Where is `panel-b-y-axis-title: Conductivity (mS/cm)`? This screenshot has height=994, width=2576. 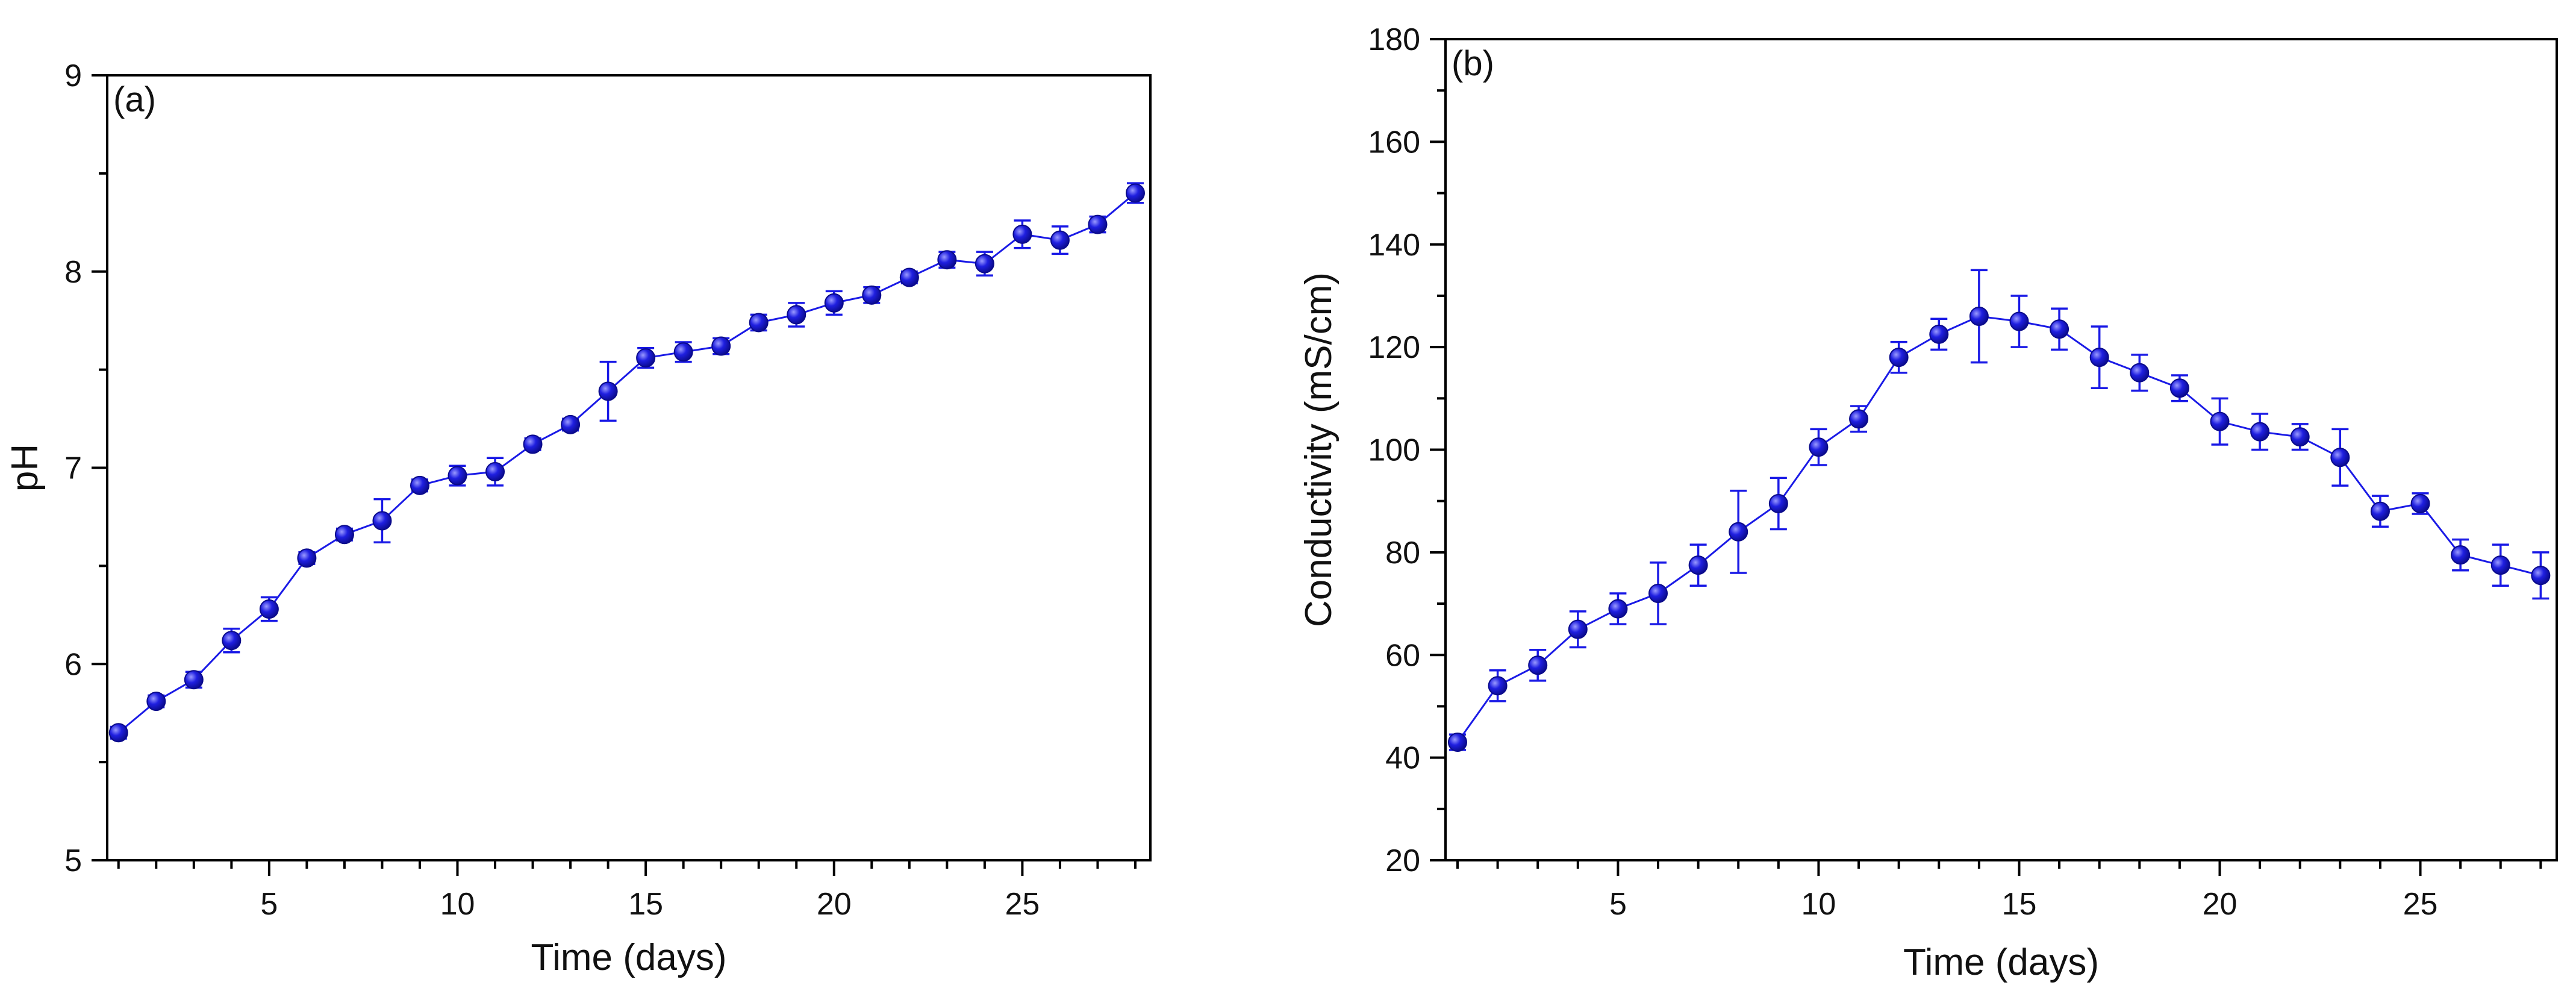
panel-b-y-axis-title: Conductivity (mS/cm) is located at coordinates (1318, 450).